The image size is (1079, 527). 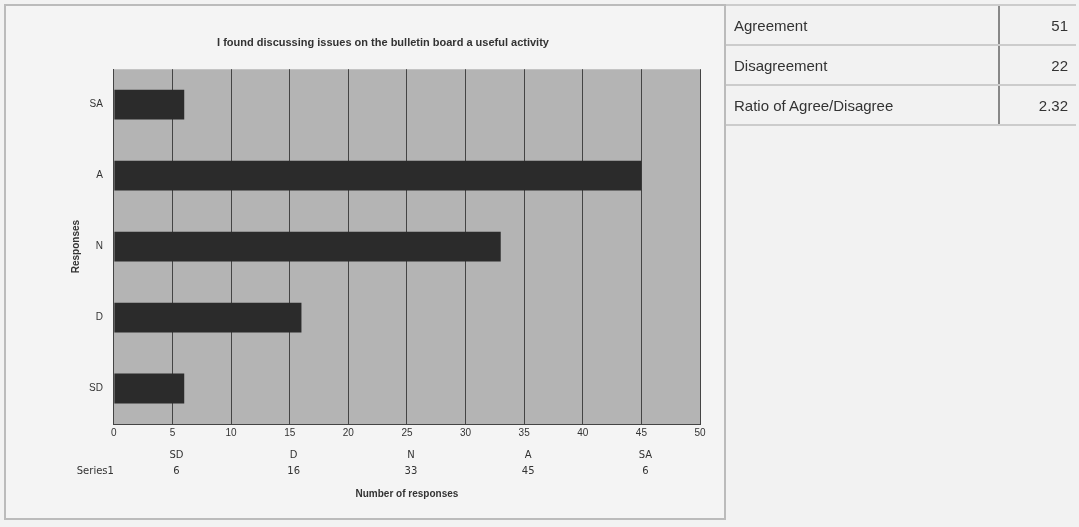 What do you see at coordinates (411, 470) in the screenshot?
I see `data-label: 33` at bounding box center [411, 470].